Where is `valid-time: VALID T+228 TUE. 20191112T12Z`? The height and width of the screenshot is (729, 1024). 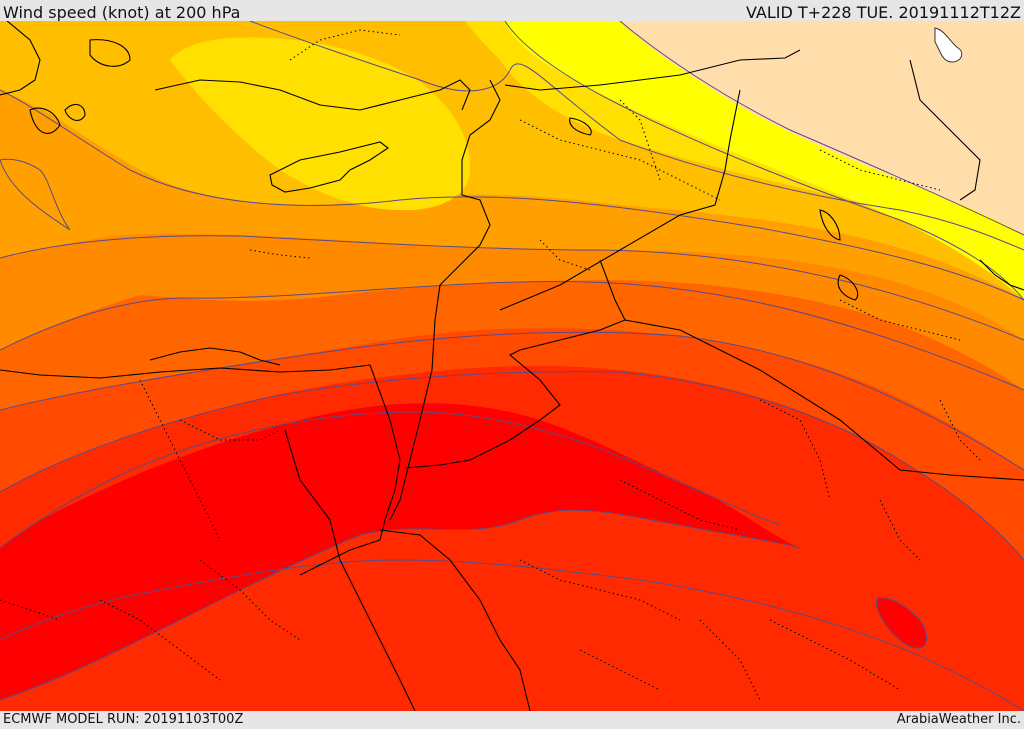 valid-time: VALID T+228 TUE. 20191112T12Z is located at coordinates (883, 12).